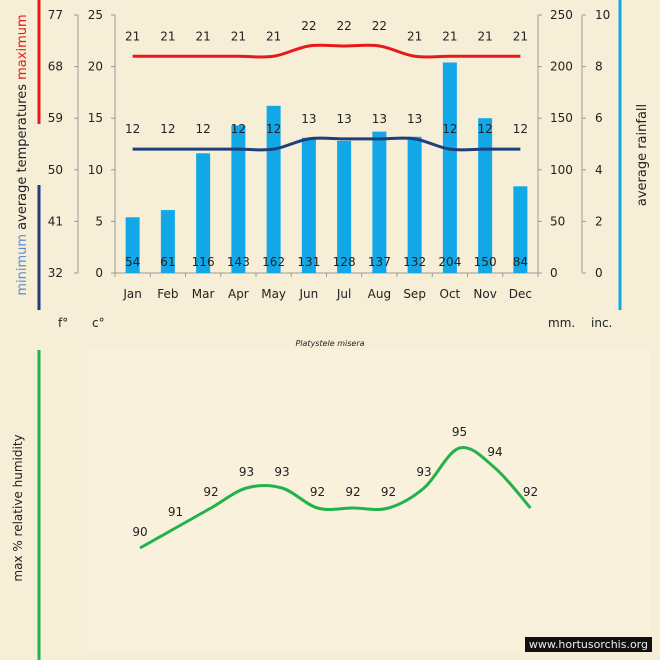 The height and width of the screenshot is (660, 660). What do you see at coordinates (139, 532) in the screenshot?
I see `humidity-value-label: 90` at bounding box center [139, 532].